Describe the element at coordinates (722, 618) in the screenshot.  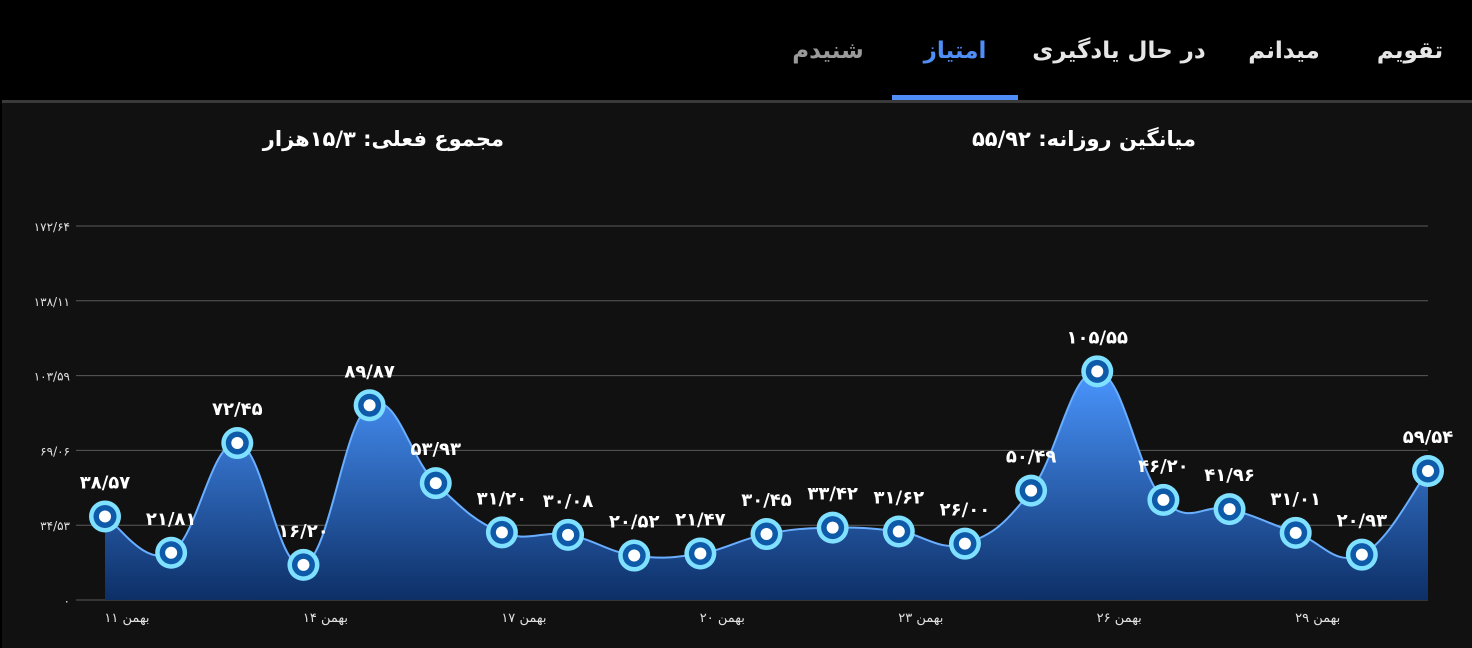
I see `x-tick-label: ۲۰ بهمن` at that location.